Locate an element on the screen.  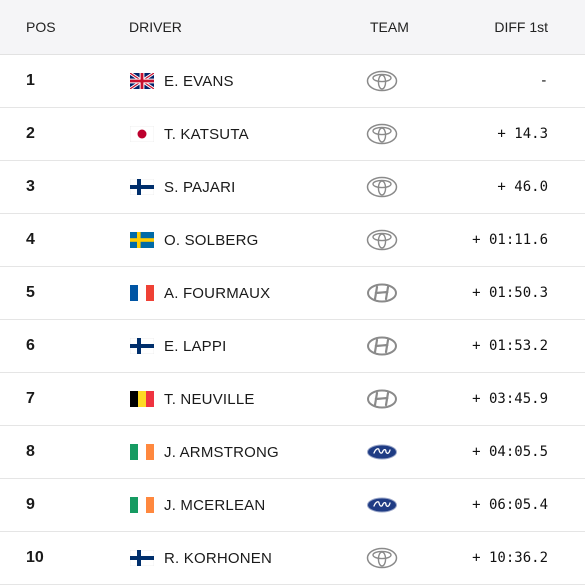
position-number: 2 is located at coordinates (30, 133).